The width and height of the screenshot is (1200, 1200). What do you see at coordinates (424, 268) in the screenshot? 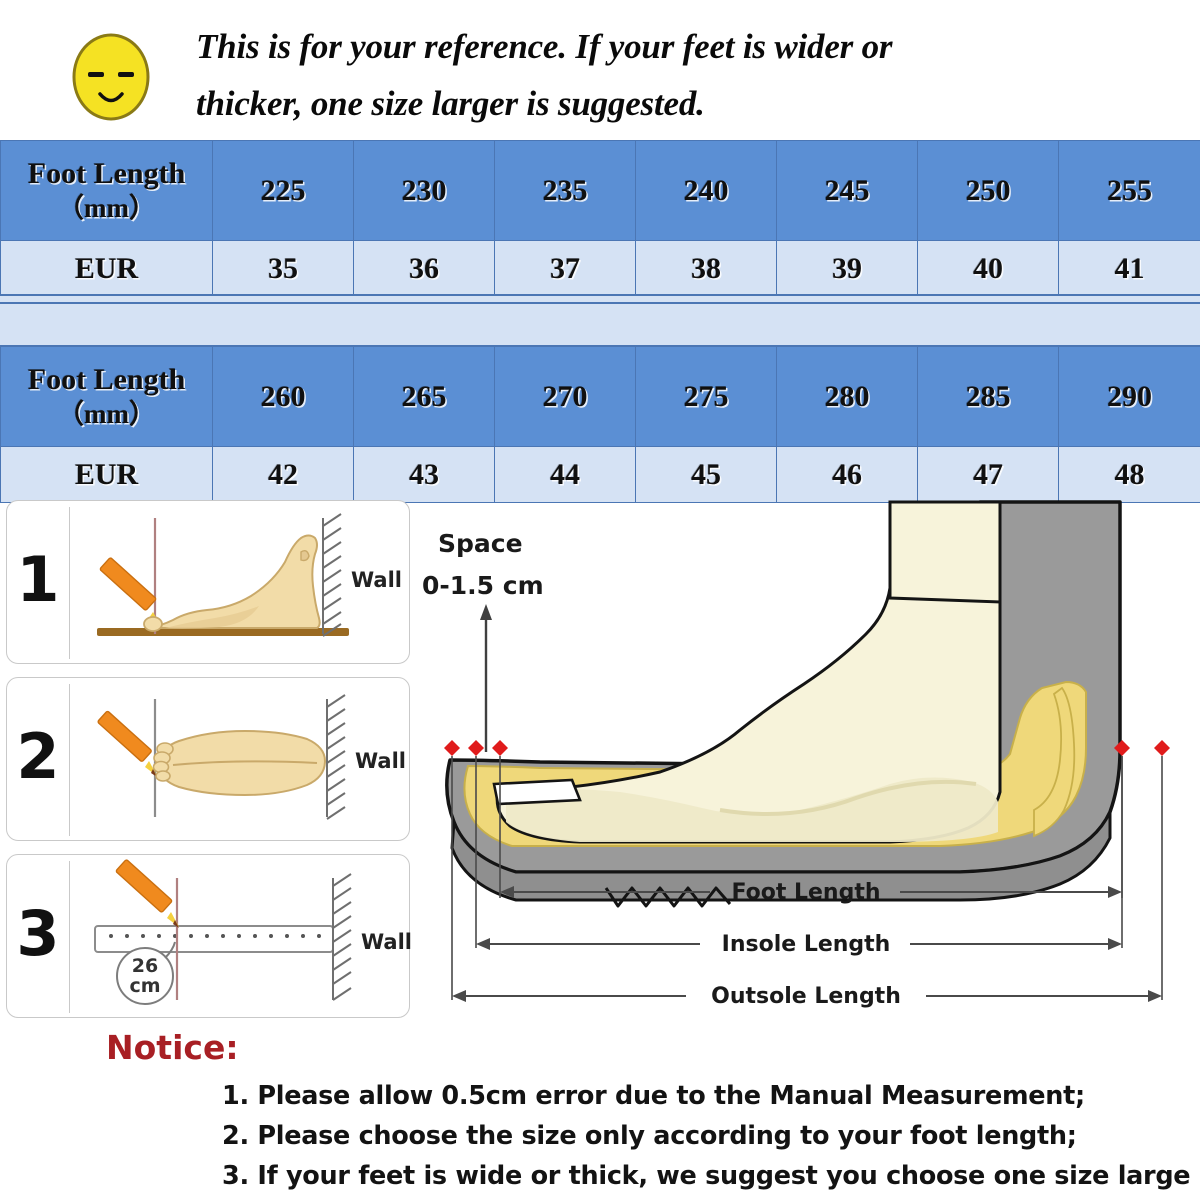
I see `cell-eur-1: 36` at bounding box center [424, 268].